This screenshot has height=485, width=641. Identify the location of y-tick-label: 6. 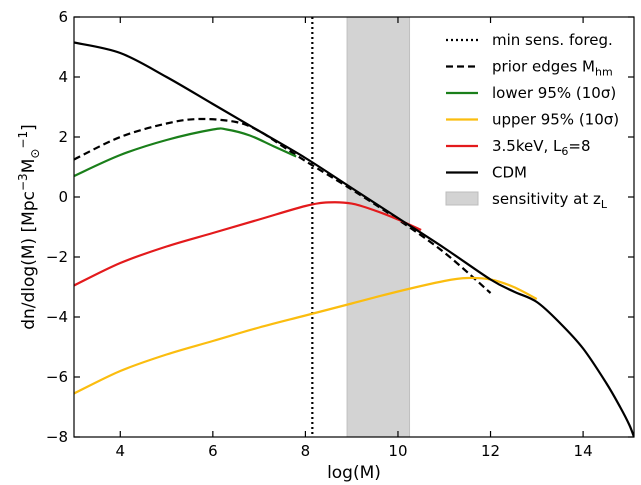
(63, 17).